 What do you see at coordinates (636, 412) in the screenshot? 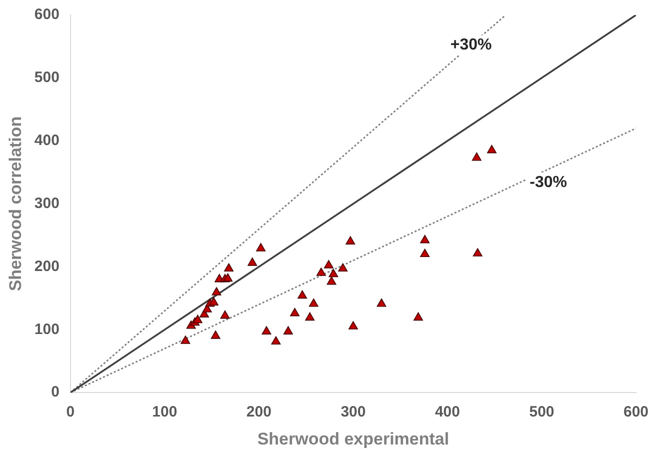
I see `x-tick-label: 600` at bounding box center [636, 412].